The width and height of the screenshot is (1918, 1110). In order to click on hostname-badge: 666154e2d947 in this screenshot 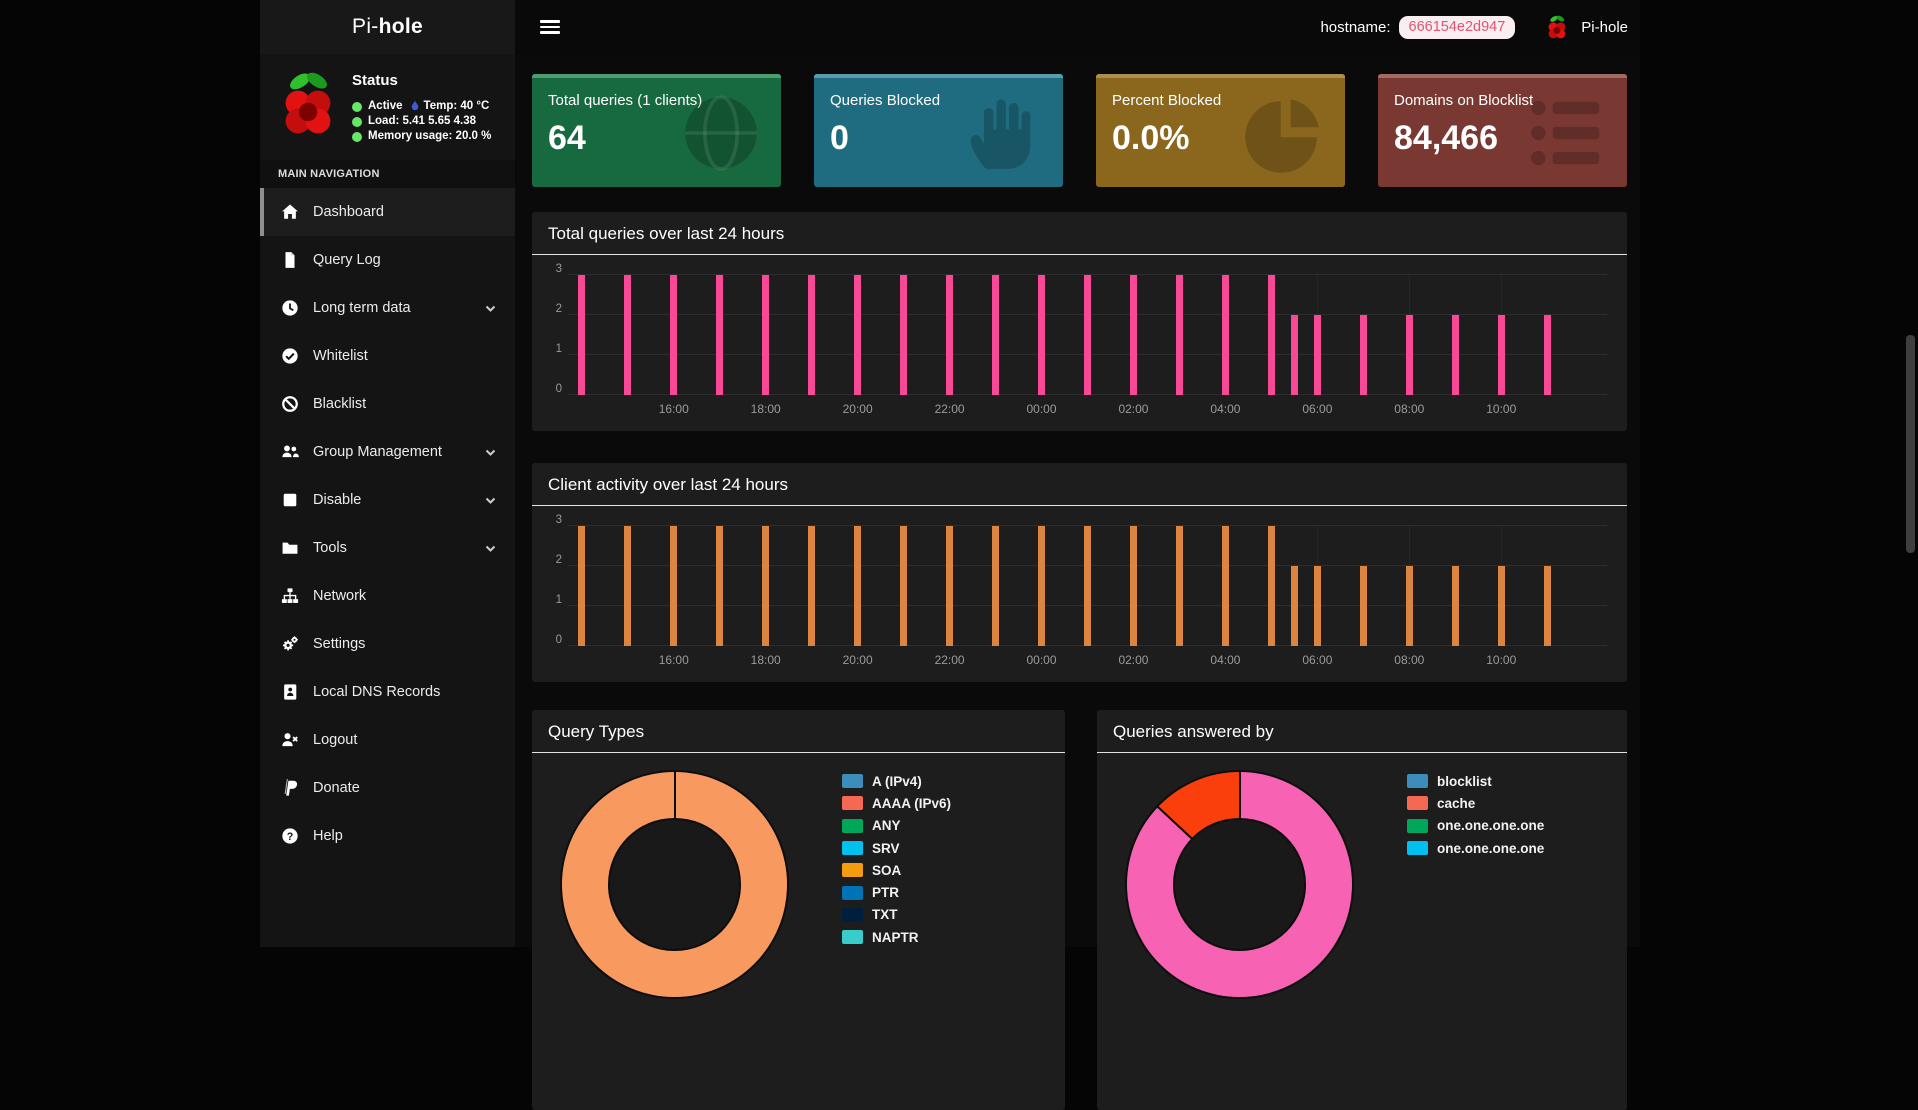, I will do `click(1457, 27)`.